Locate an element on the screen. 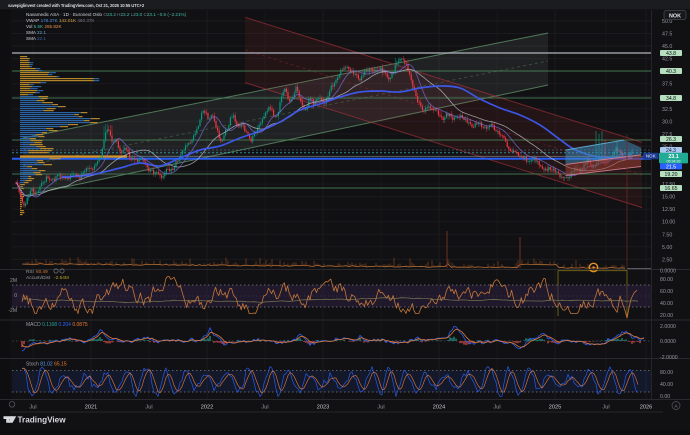  svg-text: RSI is located at coordinates (30, 271).